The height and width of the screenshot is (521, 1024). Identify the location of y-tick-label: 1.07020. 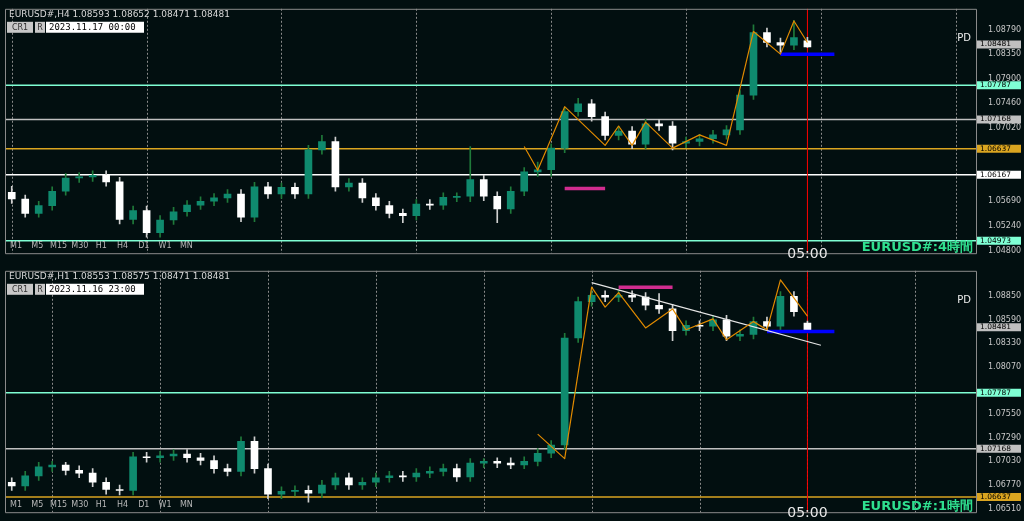
(1005, 127).